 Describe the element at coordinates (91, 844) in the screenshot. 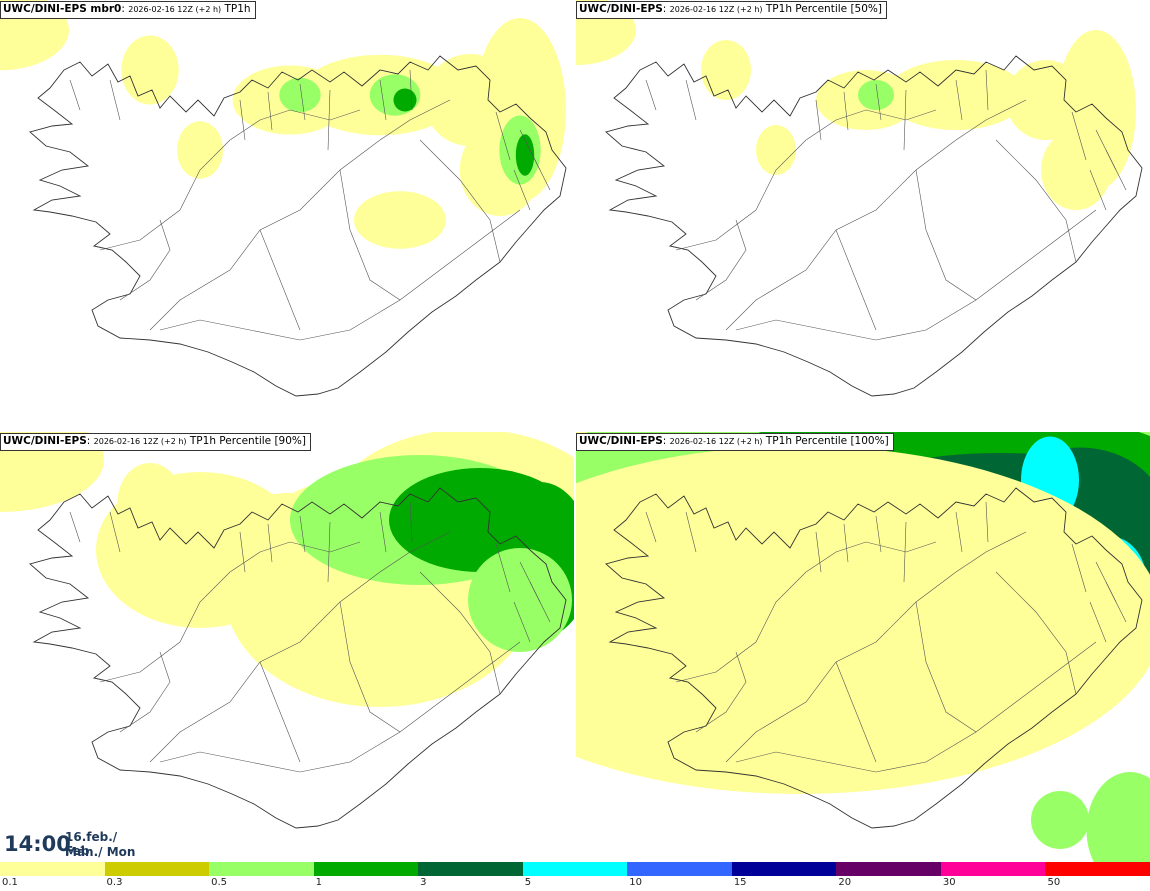

I see `valid-date: 16.feb./ Feb` at that location.